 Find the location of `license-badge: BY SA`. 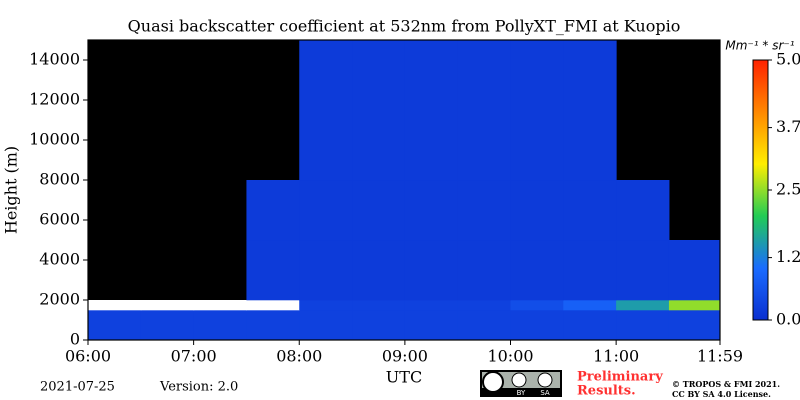

license-badge: BY SA is located at coordinates (521, 383).